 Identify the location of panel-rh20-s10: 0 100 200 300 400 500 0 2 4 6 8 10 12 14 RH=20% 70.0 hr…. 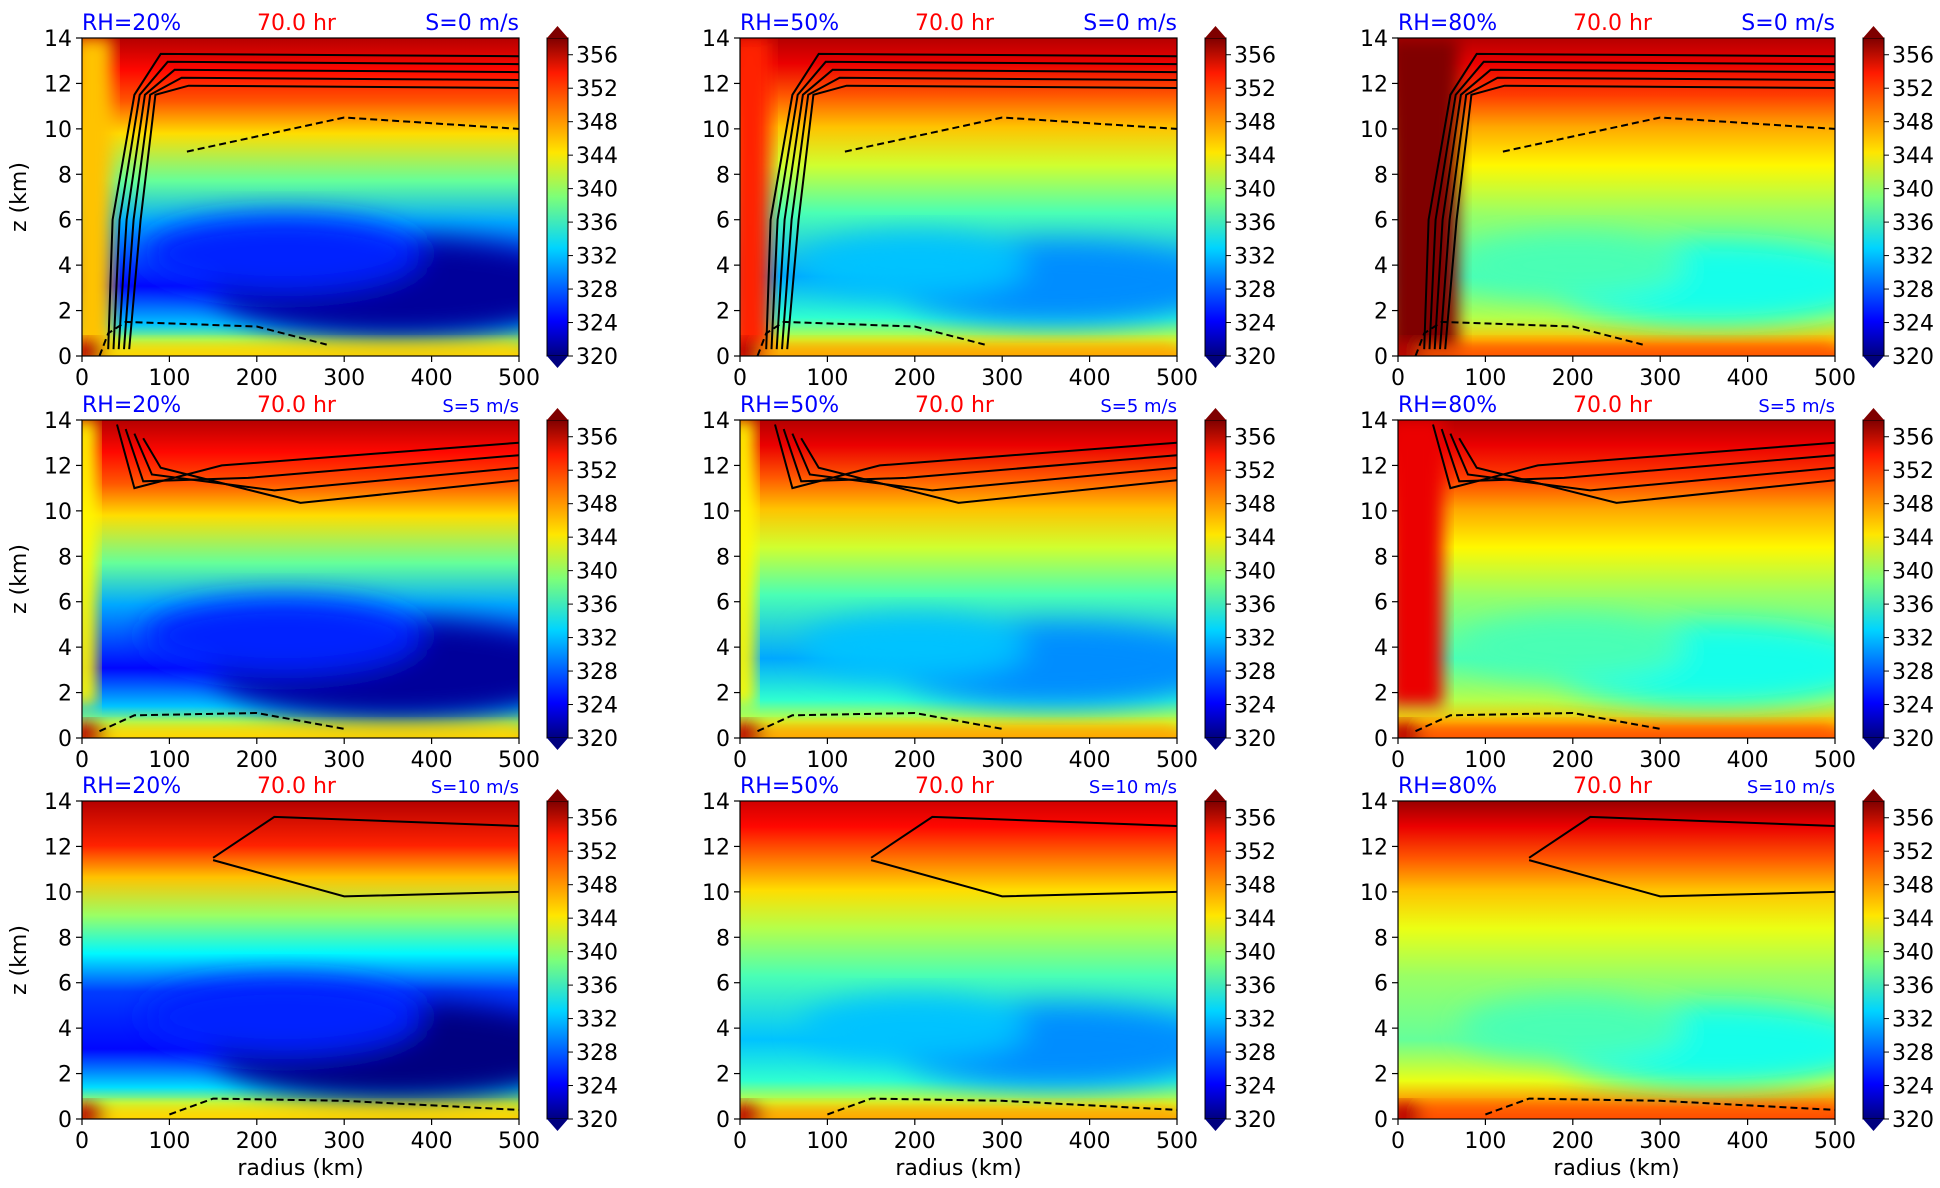
(312, 977).